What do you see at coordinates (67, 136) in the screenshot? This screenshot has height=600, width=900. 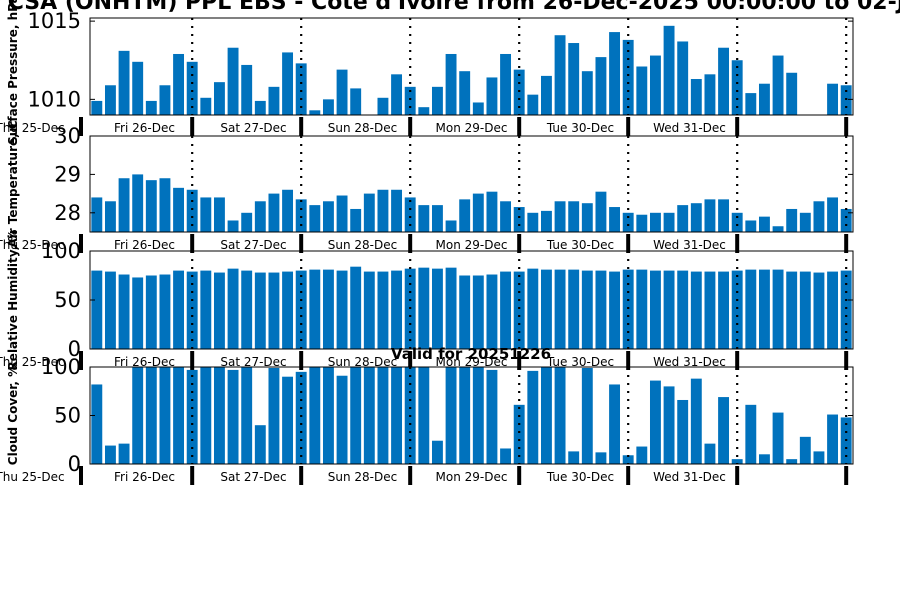 I see `y-tick-label: 30` at bounding box center [67, 136].